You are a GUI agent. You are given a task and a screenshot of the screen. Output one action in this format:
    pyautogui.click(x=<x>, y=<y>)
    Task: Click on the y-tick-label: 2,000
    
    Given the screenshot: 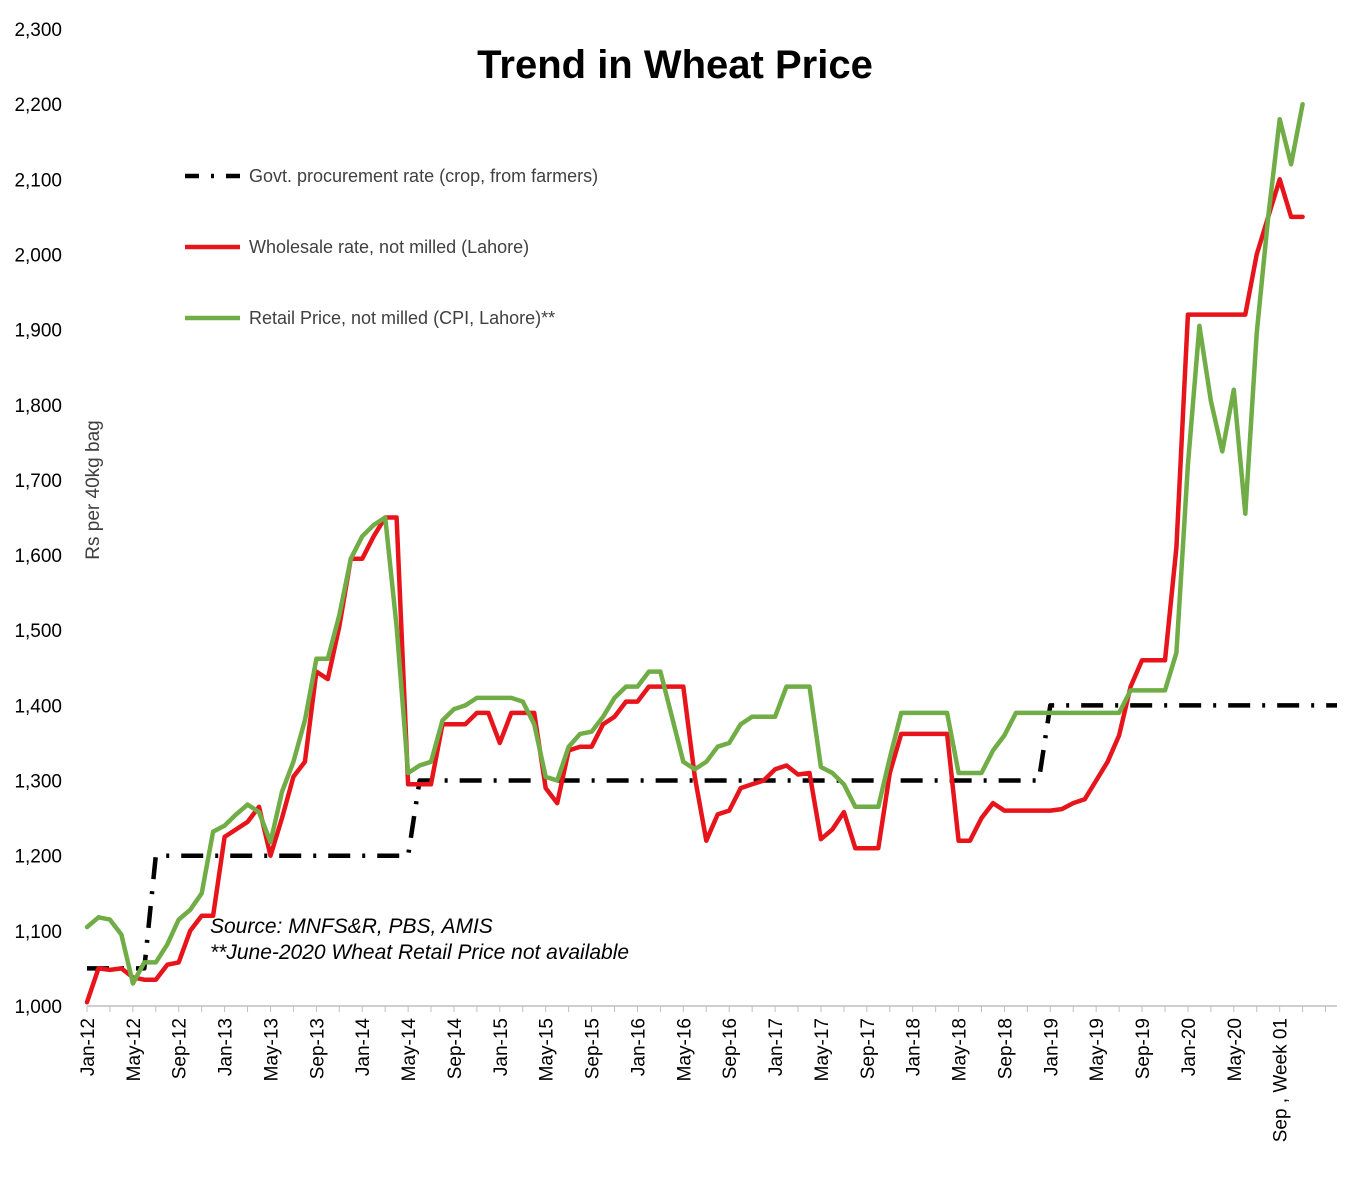 What is the action you would take?
    pyautogui.click(x=38, y=255)
    